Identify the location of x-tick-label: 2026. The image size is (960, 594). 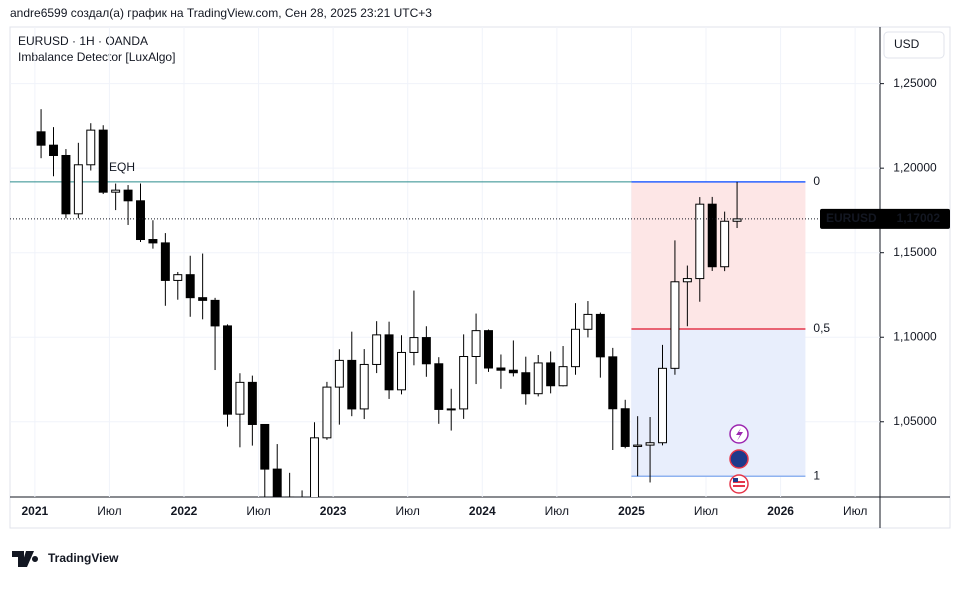
(780, 511).